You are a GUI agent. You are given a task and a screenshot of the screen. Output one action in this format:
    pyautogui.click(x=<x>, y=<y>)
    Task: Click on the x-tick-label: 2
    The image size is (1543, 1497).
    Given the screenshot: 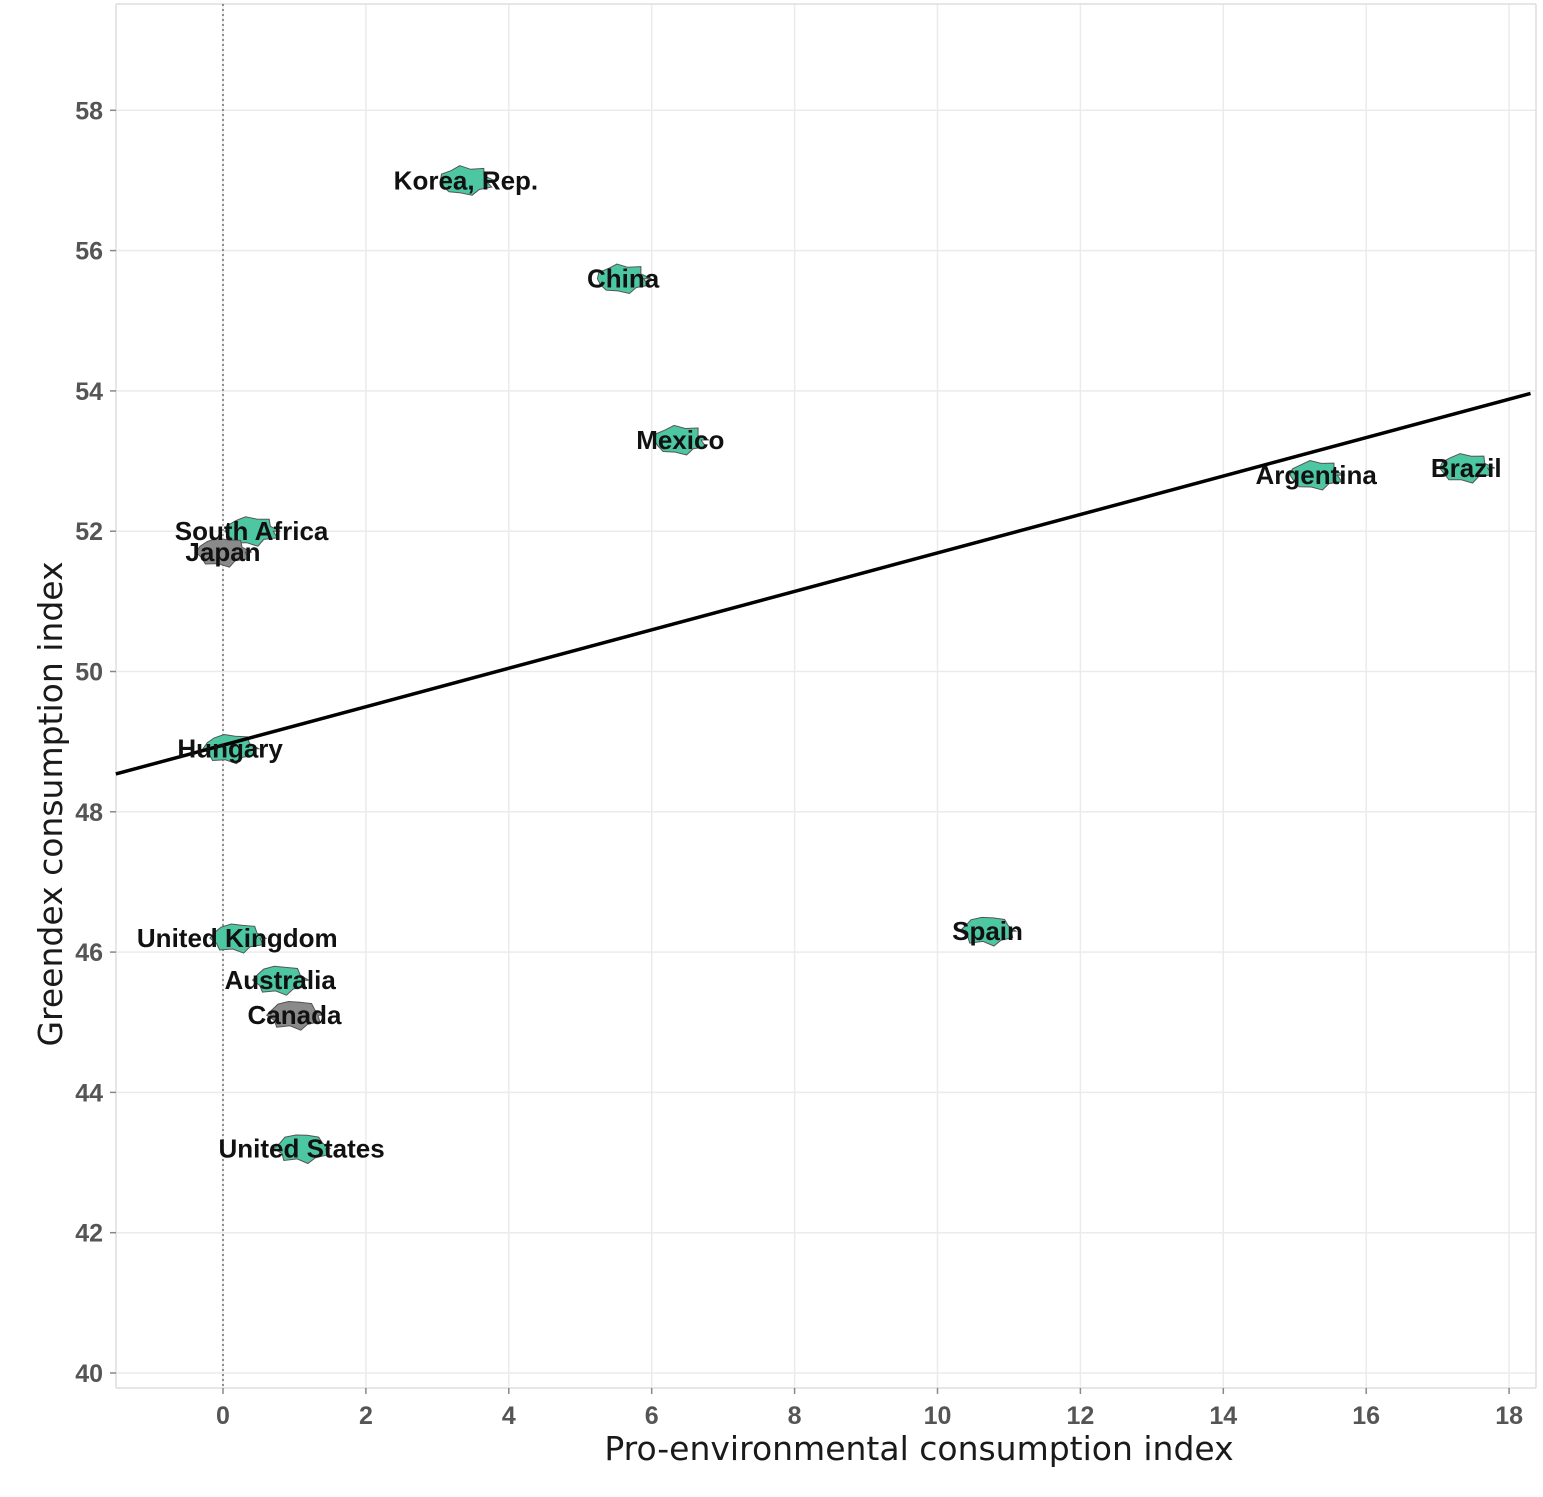 What is the action you would take?
    pyautogui.click(x=366, y=1416)
    